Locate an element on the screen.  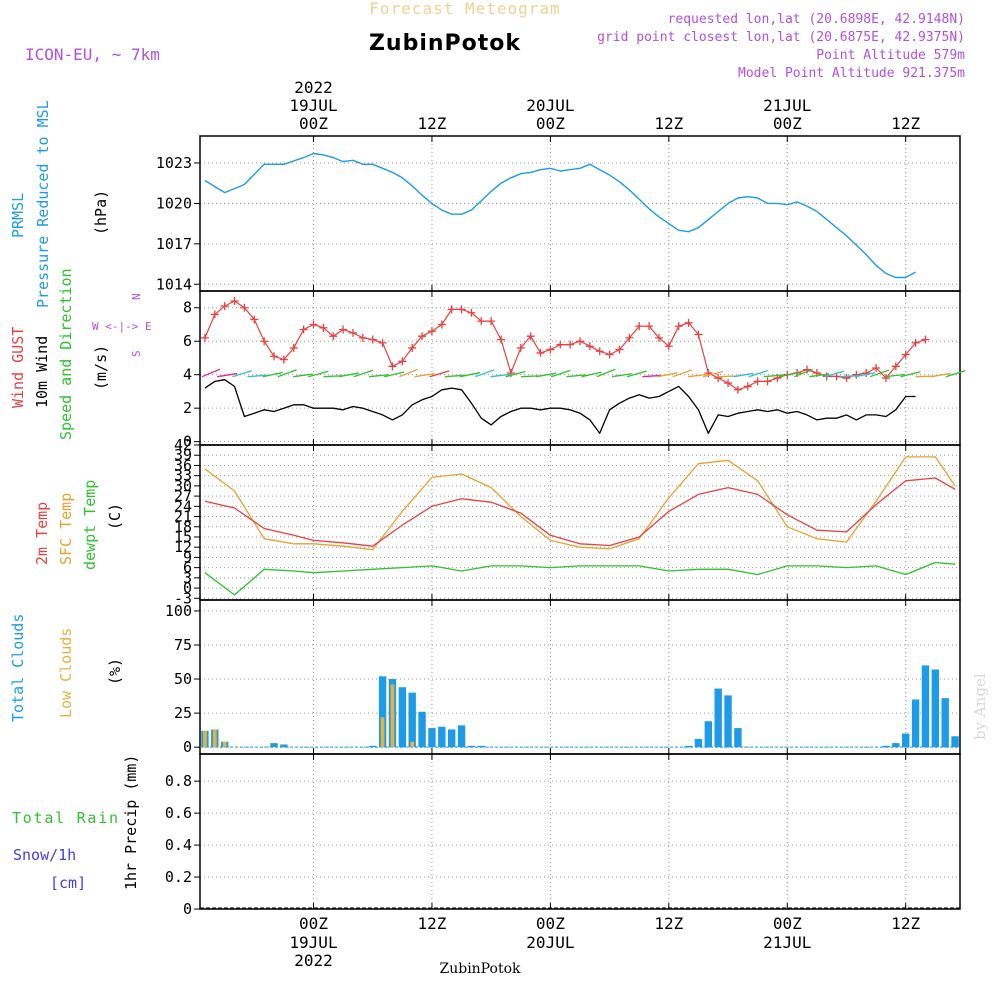
model-label: ICON-EU, ~ 7km is located at coordinates (92, 54).